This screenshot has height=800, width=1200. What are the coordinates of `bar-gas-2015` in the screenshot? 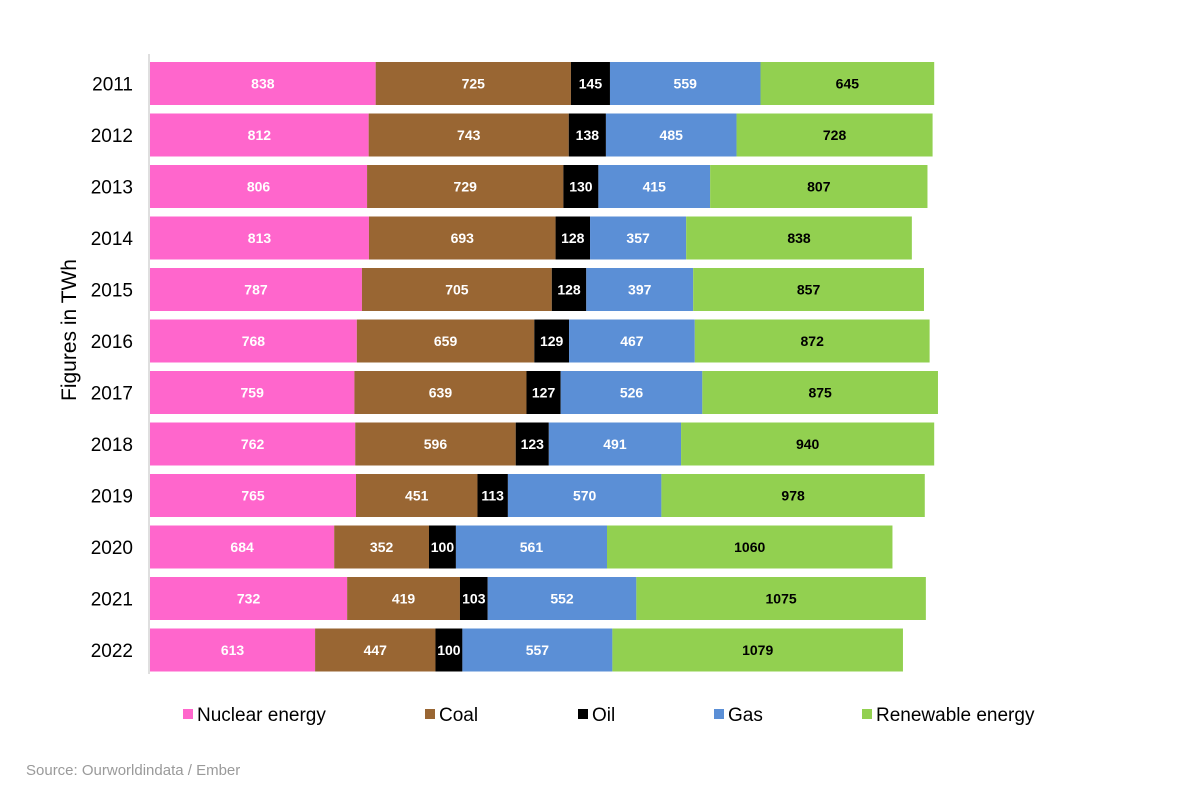 It's located at (640, 289).